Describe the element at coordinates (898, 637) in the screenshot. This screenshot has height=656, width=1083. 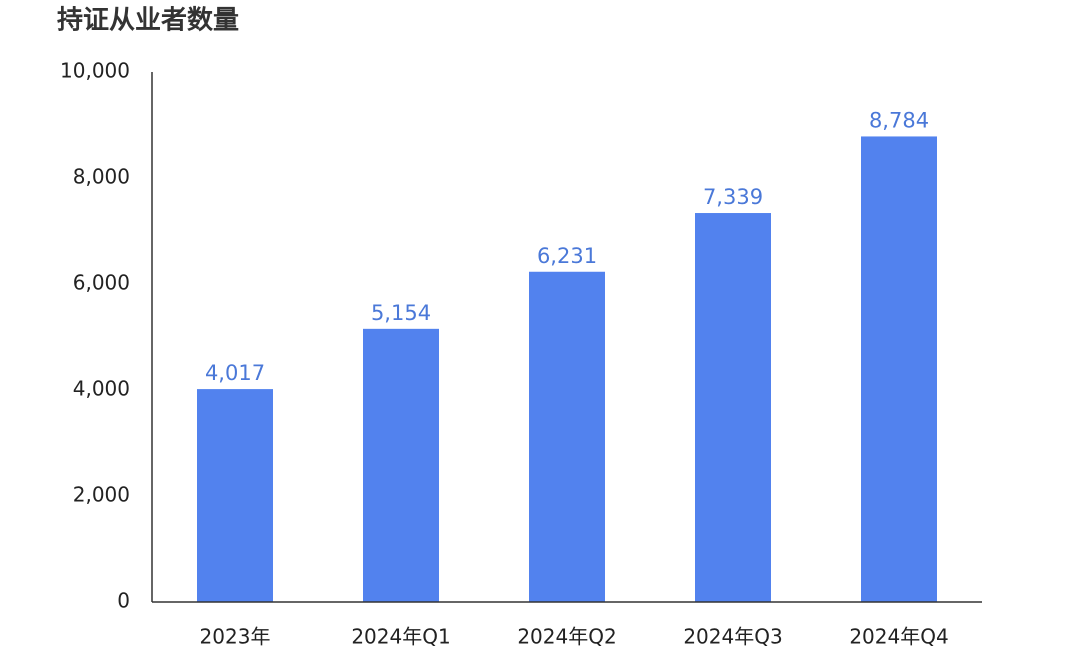
I see `x-tick-label: 2024年Q4` at that location.